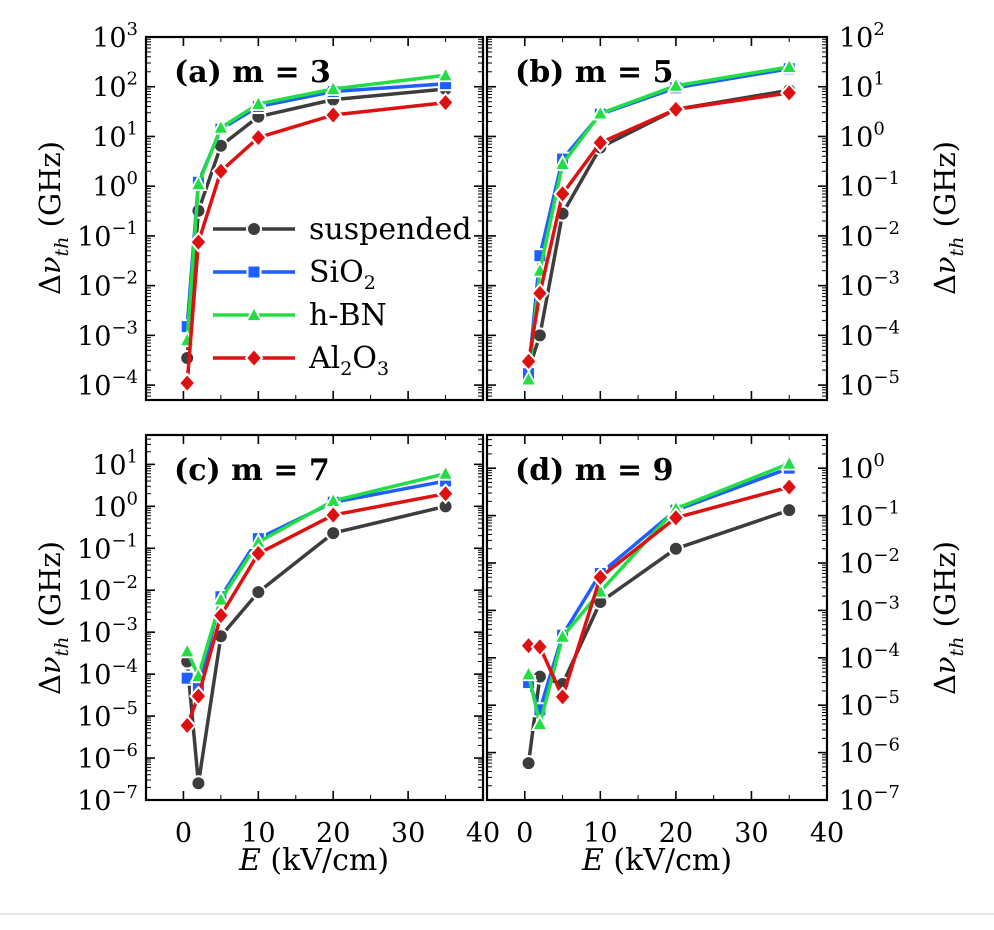 The image size is (994, 930). Describe the element at coordinates (300, 315) in the screenshot. I see `legend-entry: h-BN` at that location.